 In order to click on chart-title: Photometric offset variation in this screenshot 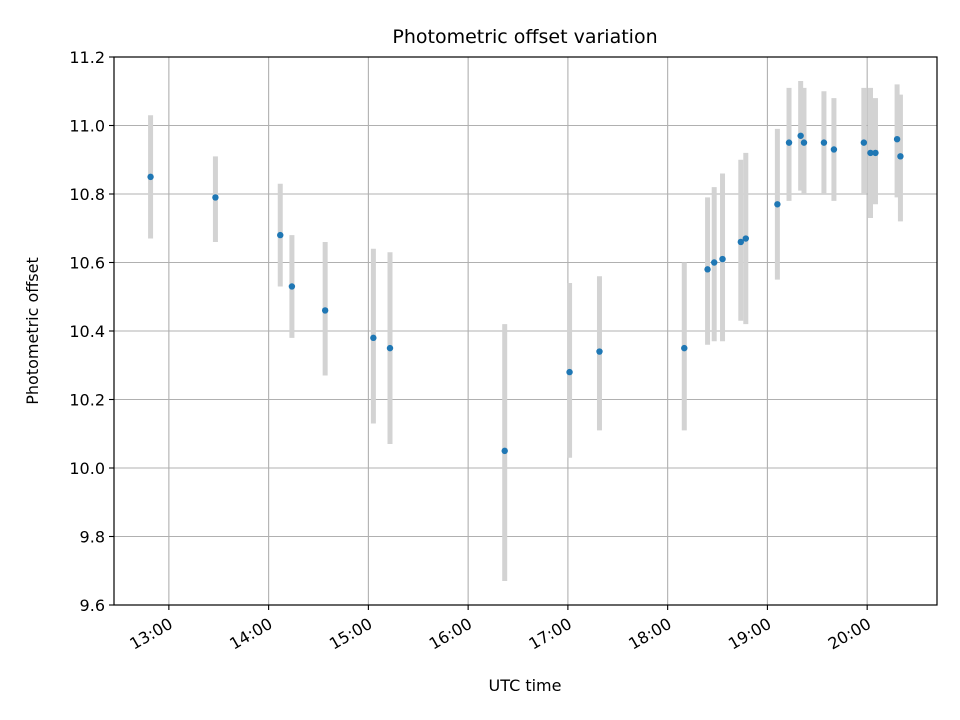, I will do `click(524, 37)`.